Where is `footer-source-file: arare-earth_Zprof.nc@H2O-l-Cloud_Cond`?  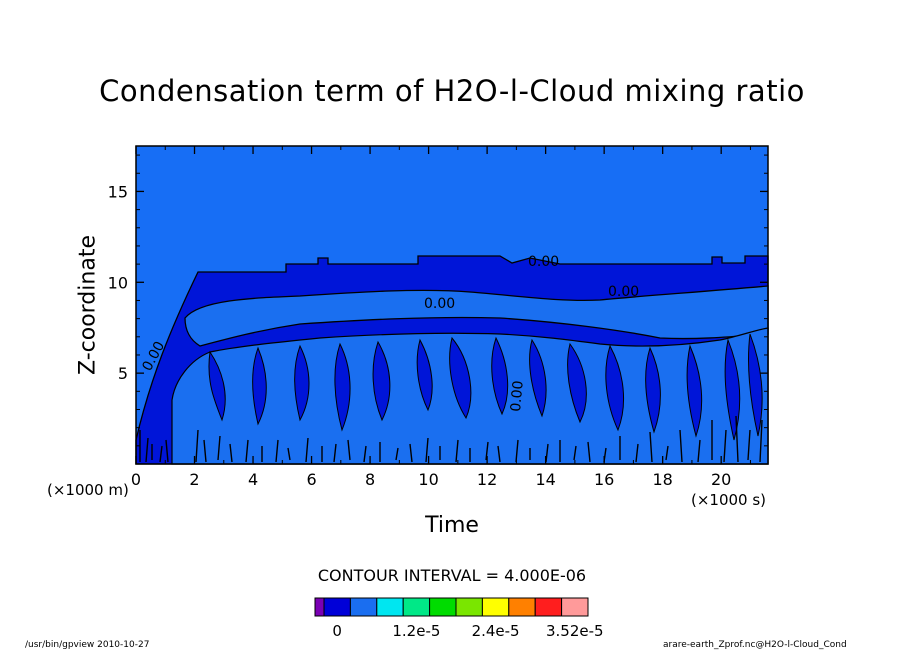
footer-source-file: arare-earth_Zprof.nc@H2O-l-Cloud_Cond is located at coordinates (755, 645).